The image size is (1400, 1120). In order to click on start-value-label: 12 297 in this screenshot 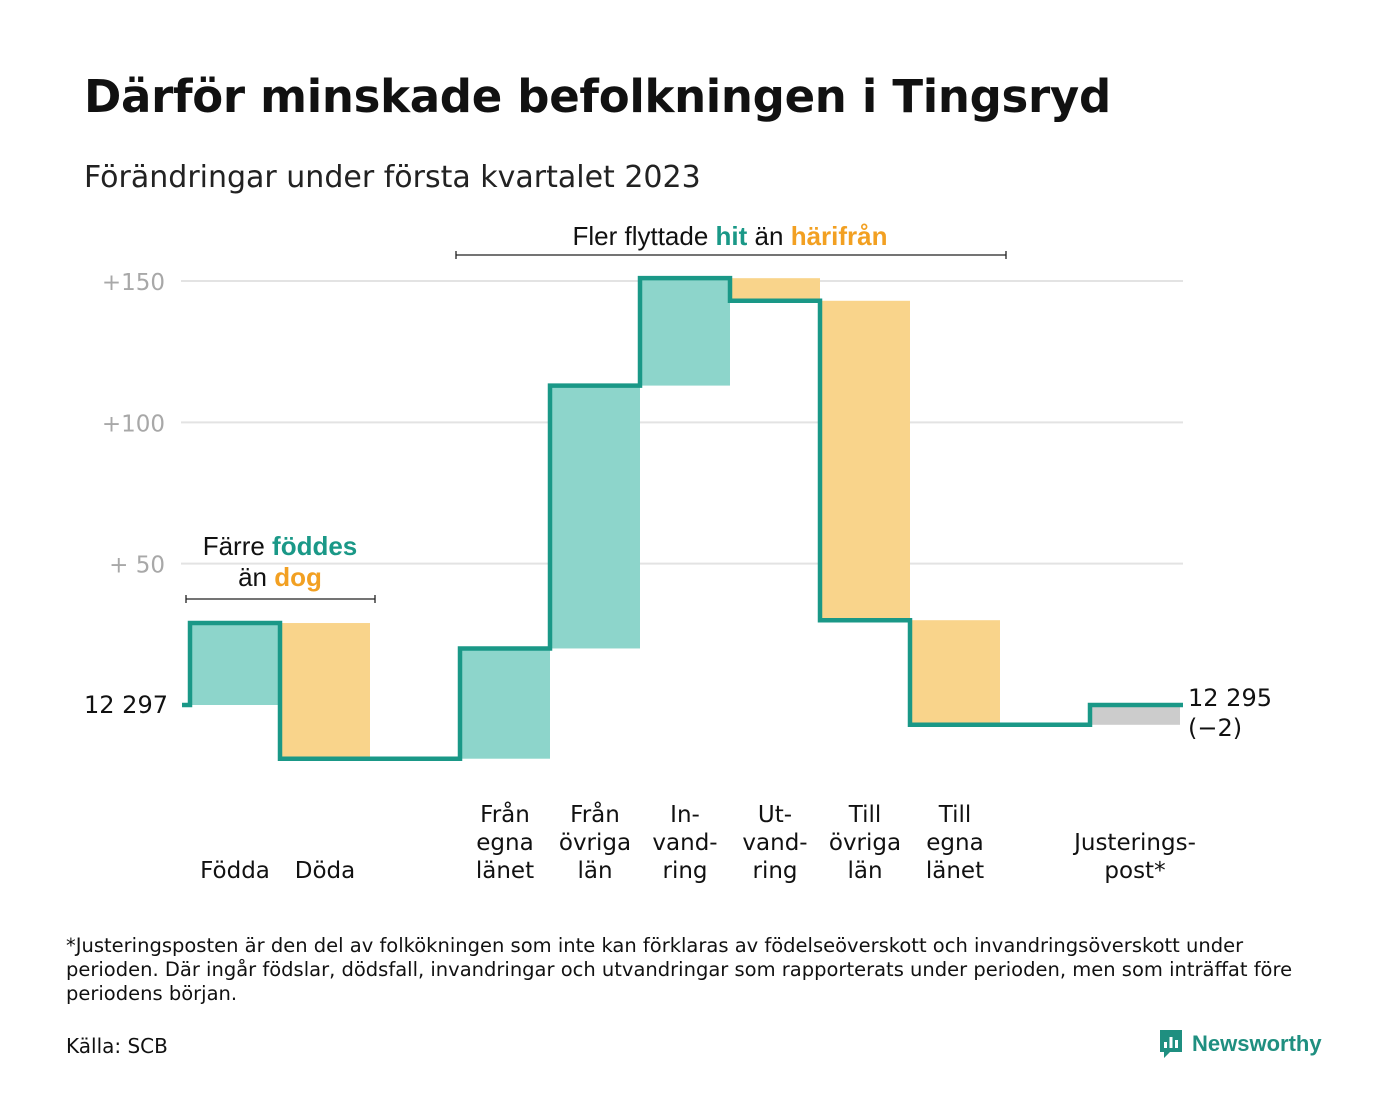, I will do `click(126, 705)`.